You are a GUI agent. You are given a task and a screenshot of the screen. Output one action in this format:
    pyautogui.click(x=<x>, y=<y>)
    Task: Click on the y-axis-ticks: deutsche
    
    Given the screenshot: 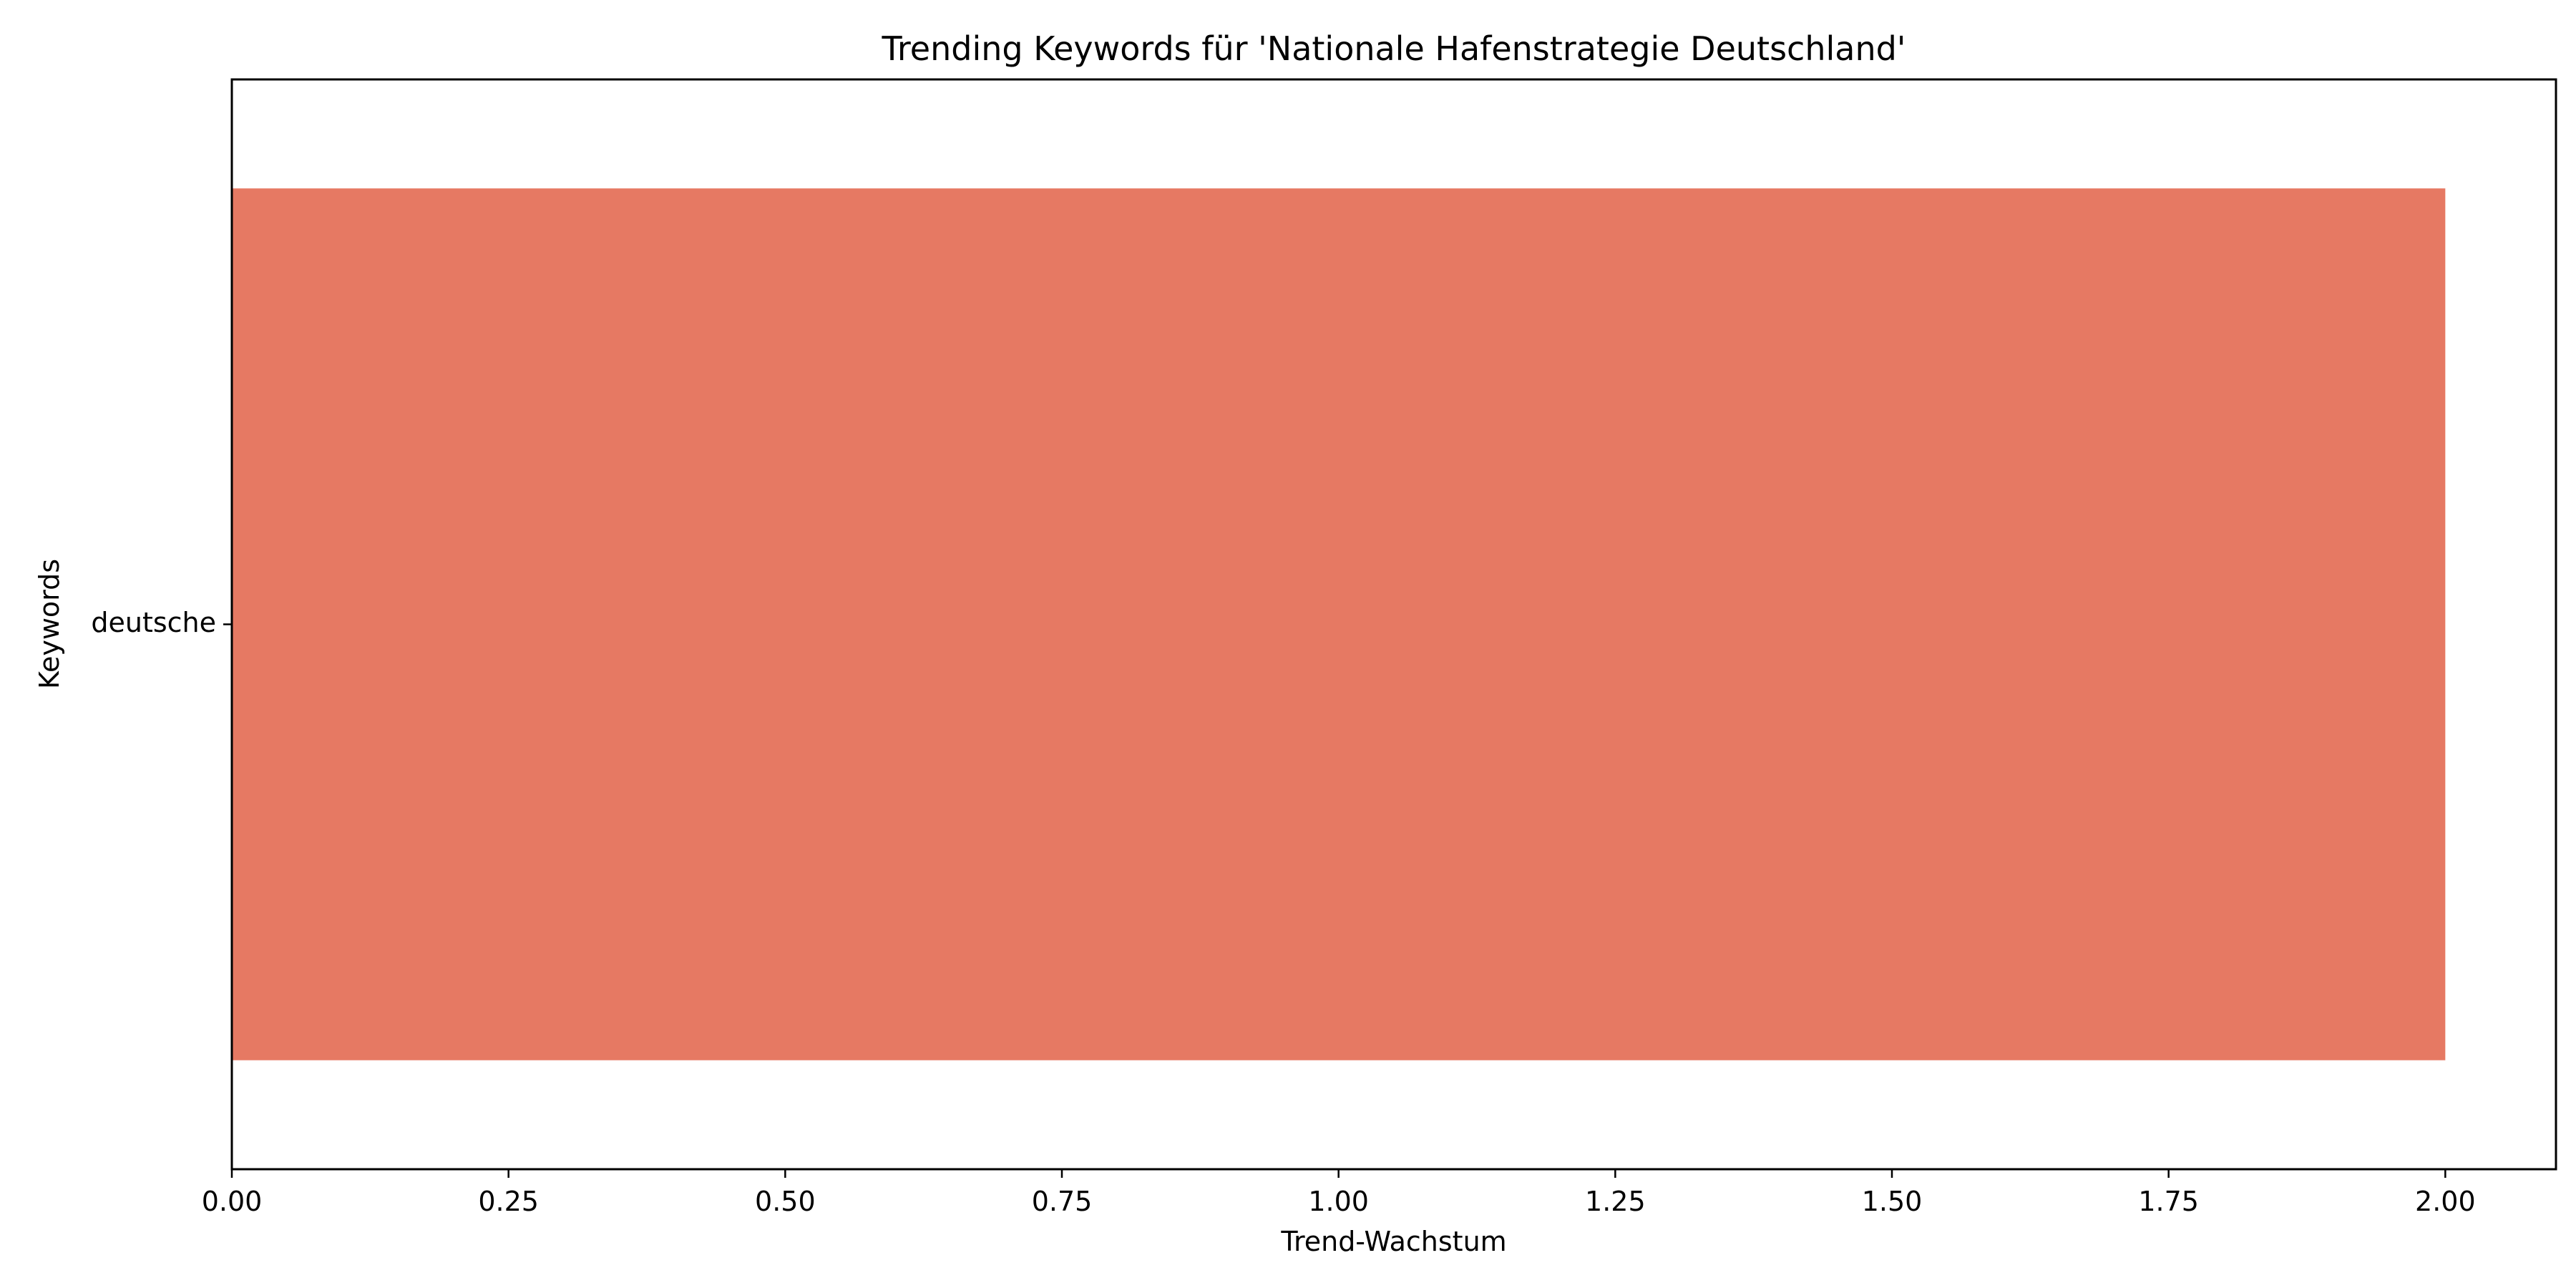 What is the action you would take?
    pyautogui.click(x=161, y=622)
    